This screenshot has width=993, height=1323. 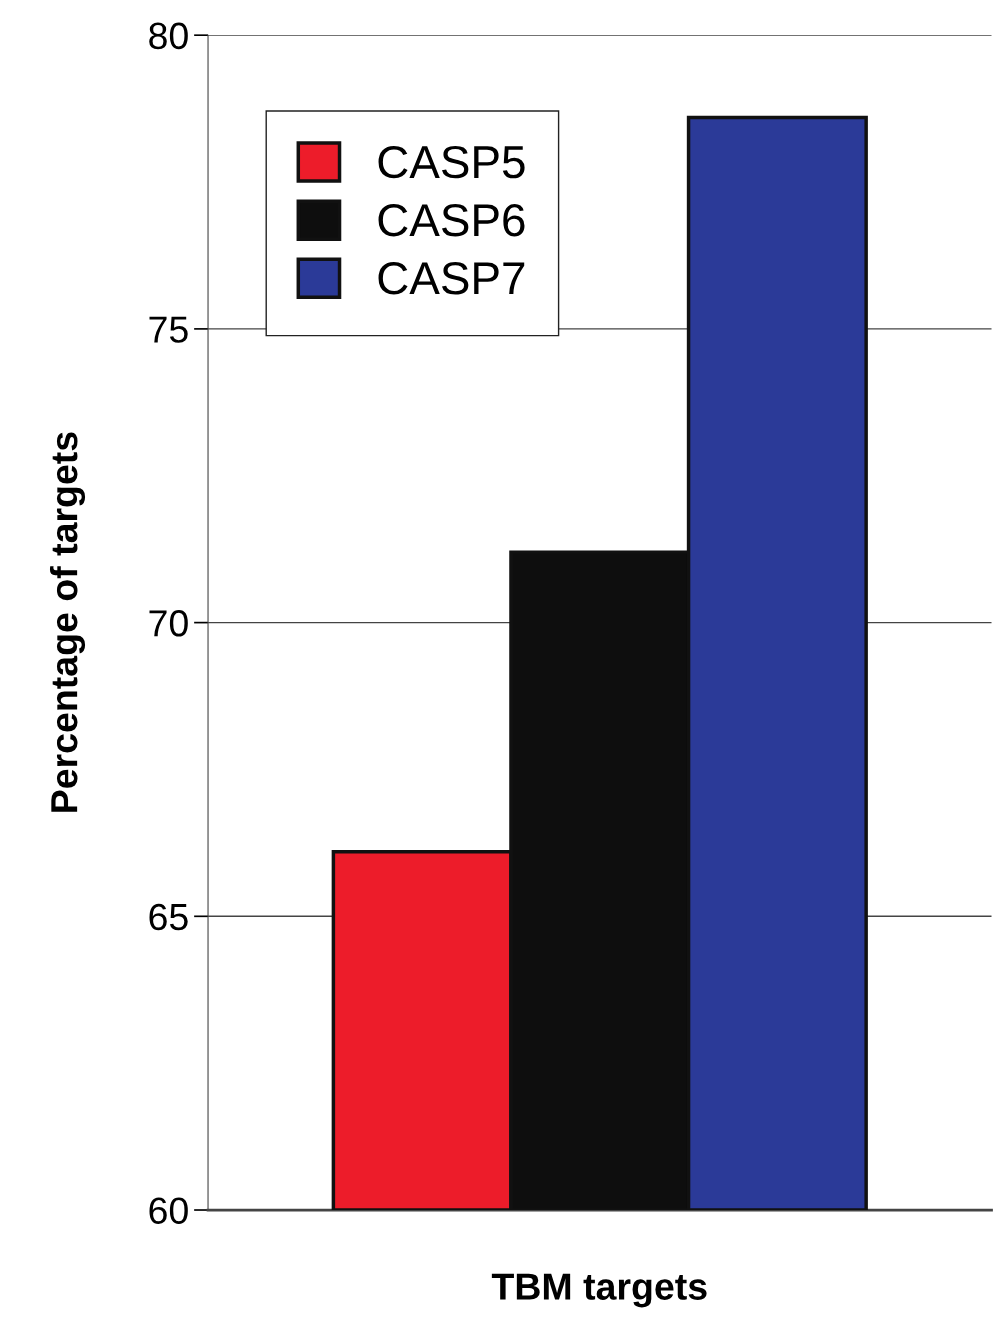 I want to click on y-tick-label: 65, so click(x=168, y=917).